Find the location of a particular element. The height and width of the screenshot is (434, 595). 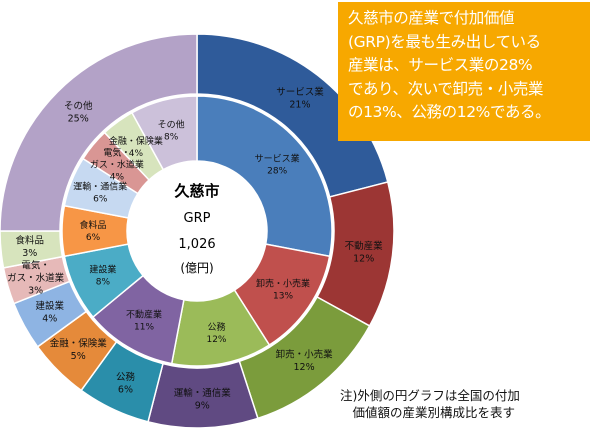

footnote: 注)外側の円グラフは全国の付加 価値額の産業別構成比を表す is located at coordinates (430, 404).